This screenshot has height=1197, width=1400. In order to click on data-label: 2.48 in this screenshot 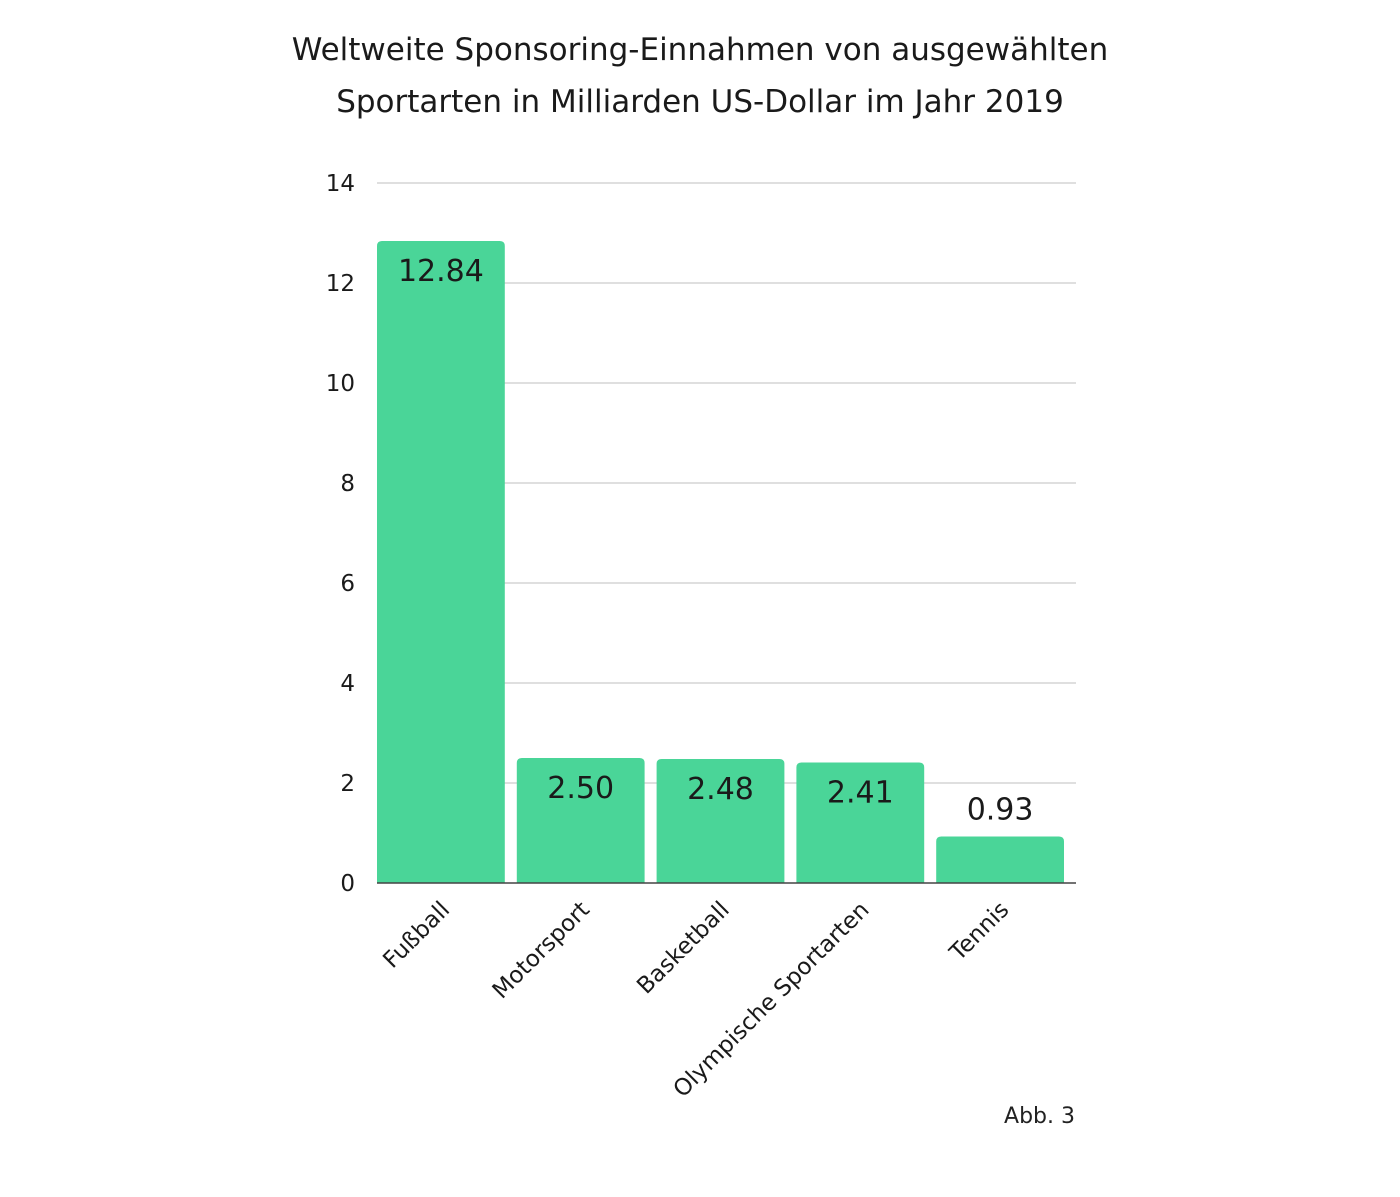, I will do `click(720, 789)`.